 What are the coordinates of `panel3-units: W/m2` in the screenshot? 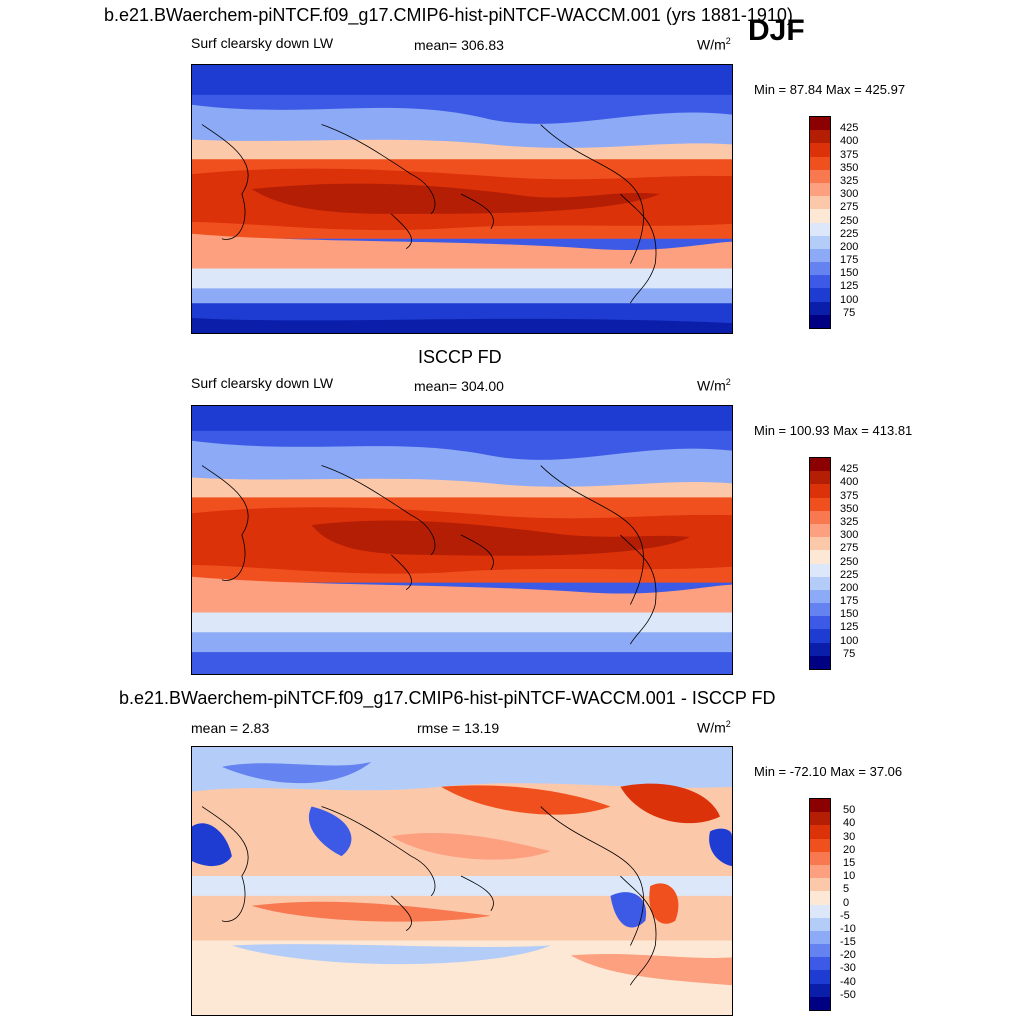 It's located at (714, 727).